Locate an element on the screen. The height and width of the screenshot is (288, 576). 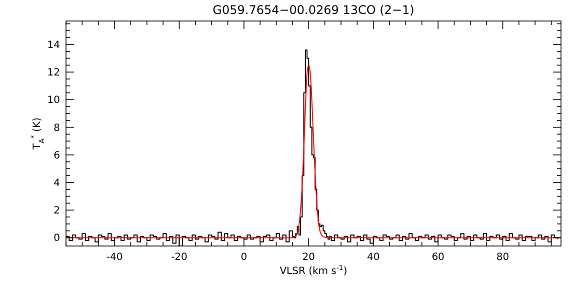
y-tick-label: 0 is located at coordinates (57, 238).